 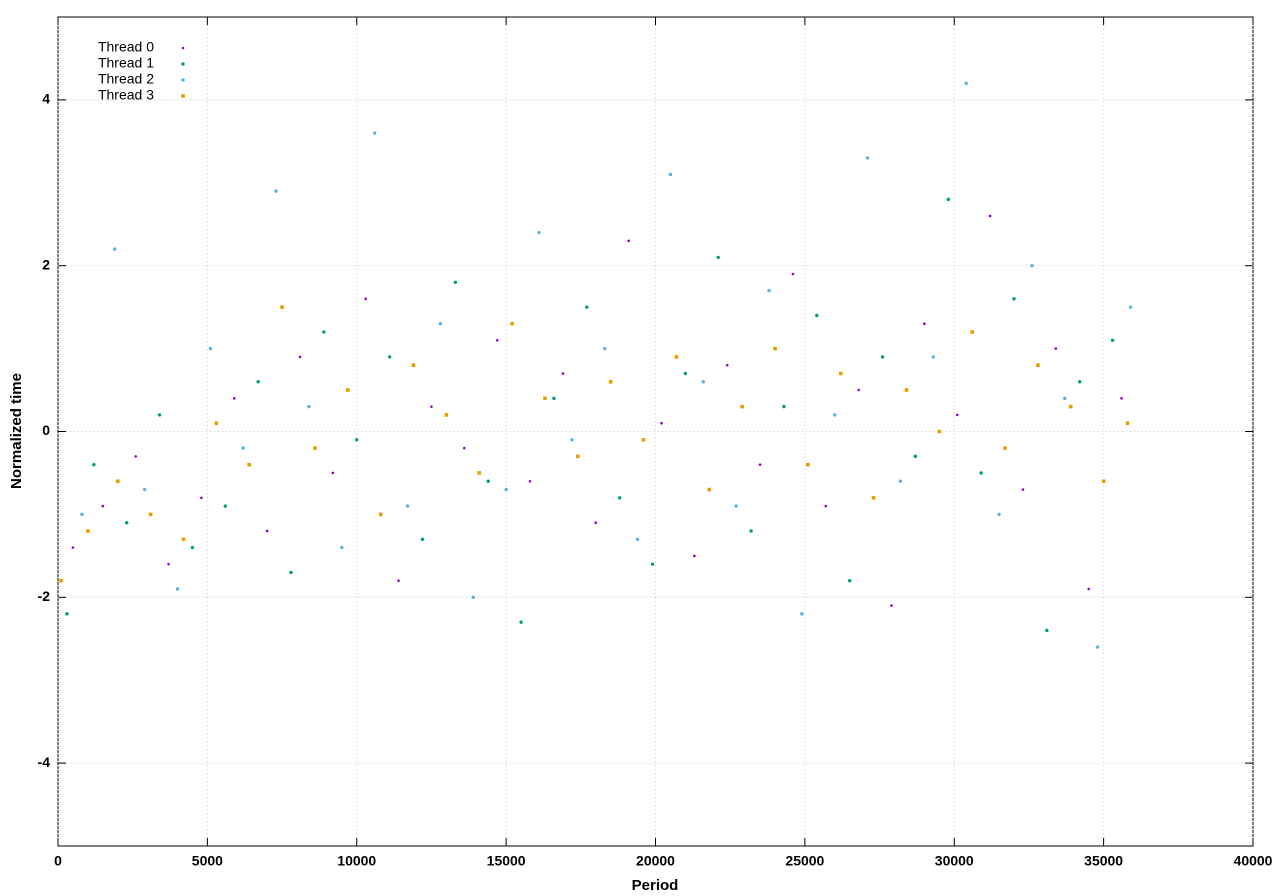 What do you see at coordinates (356, 861) in the screenshot?
I see `x-tick-label: 10000` at bounding box center [356, 861].